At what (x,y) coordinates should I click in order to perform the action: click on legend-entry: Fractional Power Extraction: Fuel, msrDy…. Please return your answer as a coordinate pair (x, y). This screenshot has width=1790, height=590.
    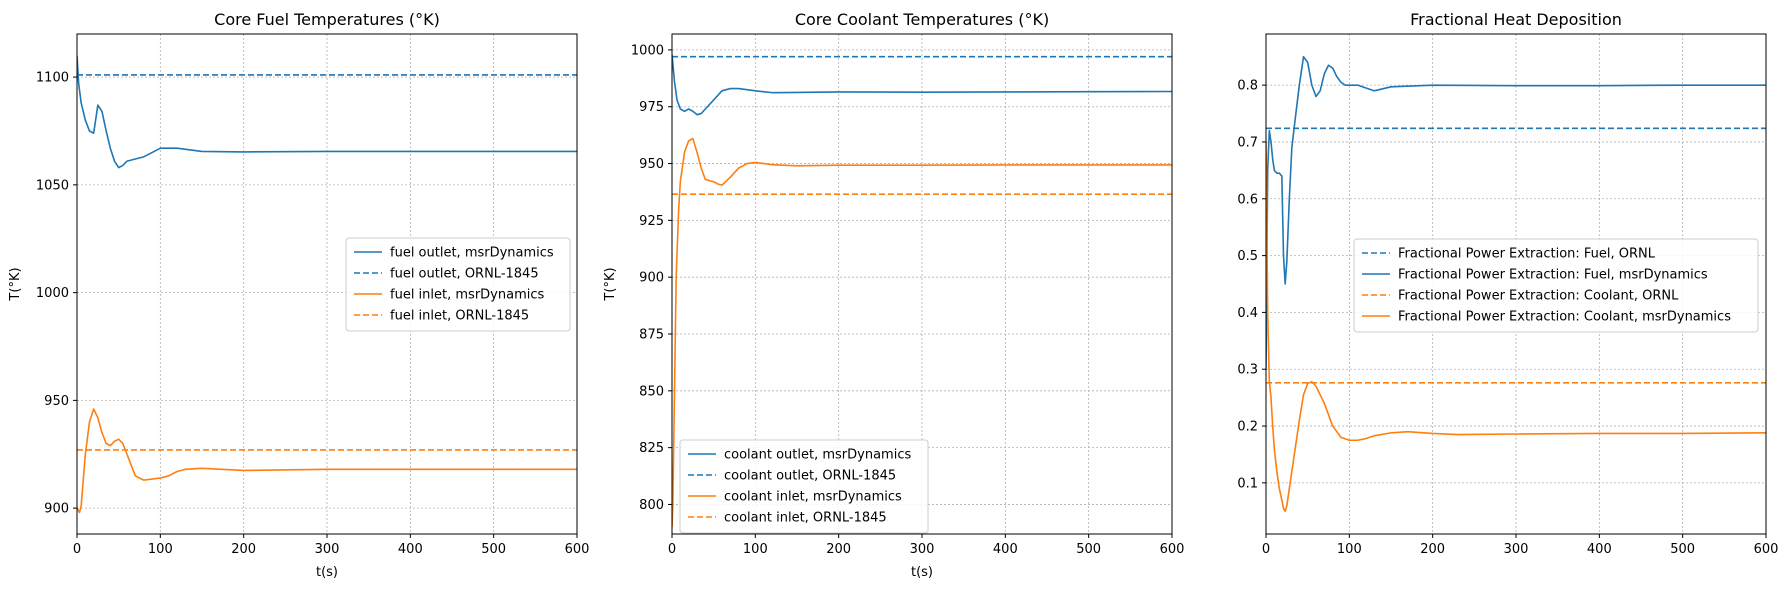
    Looking at the image, I should click on (1553, 275).